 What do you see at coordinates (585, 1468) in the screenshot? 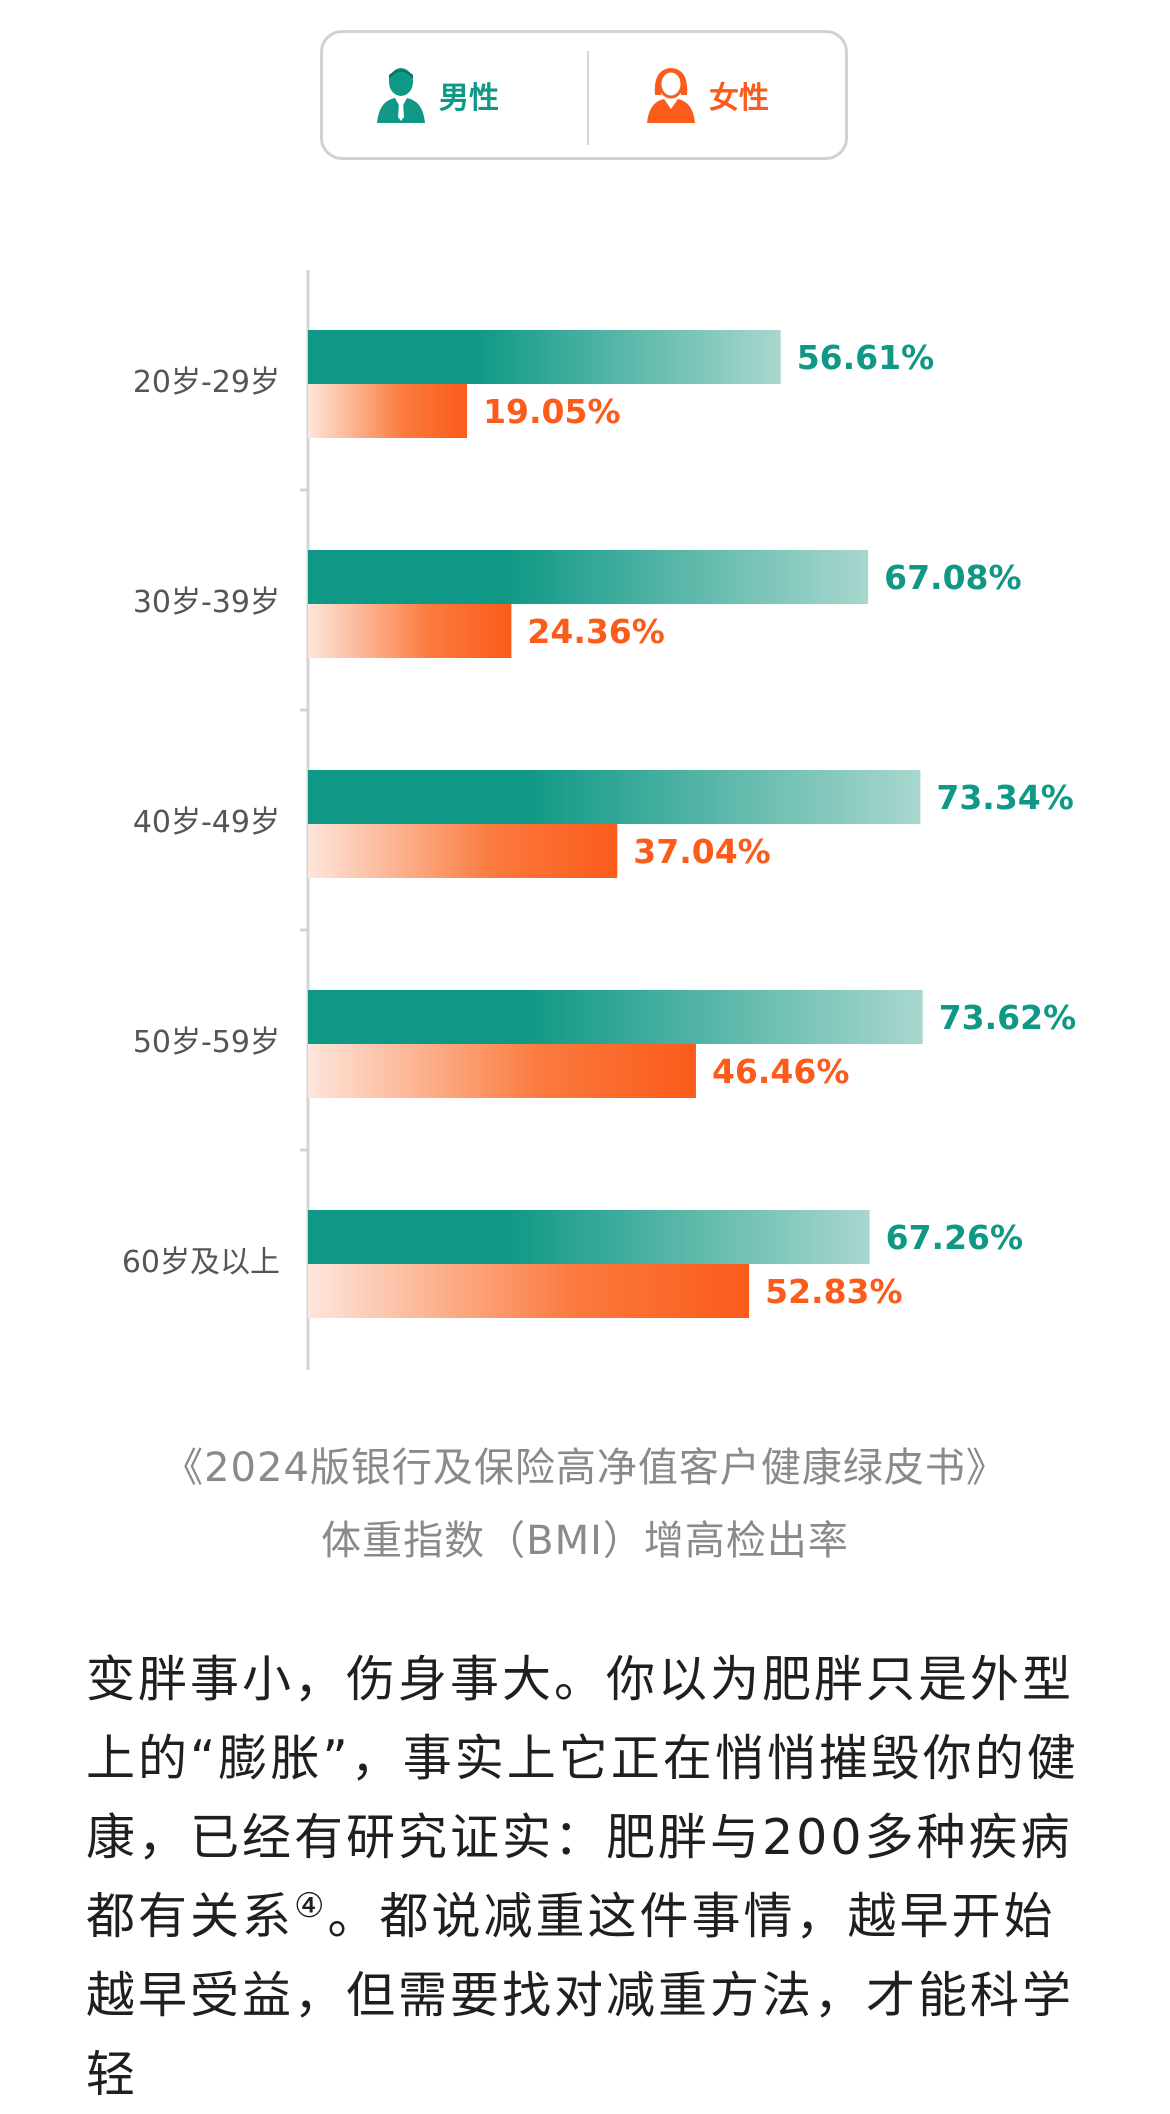
I see `chart-title: 《2024版银行及保险高净值客户健康绿皮书》` at bounding box center [585, 1468].